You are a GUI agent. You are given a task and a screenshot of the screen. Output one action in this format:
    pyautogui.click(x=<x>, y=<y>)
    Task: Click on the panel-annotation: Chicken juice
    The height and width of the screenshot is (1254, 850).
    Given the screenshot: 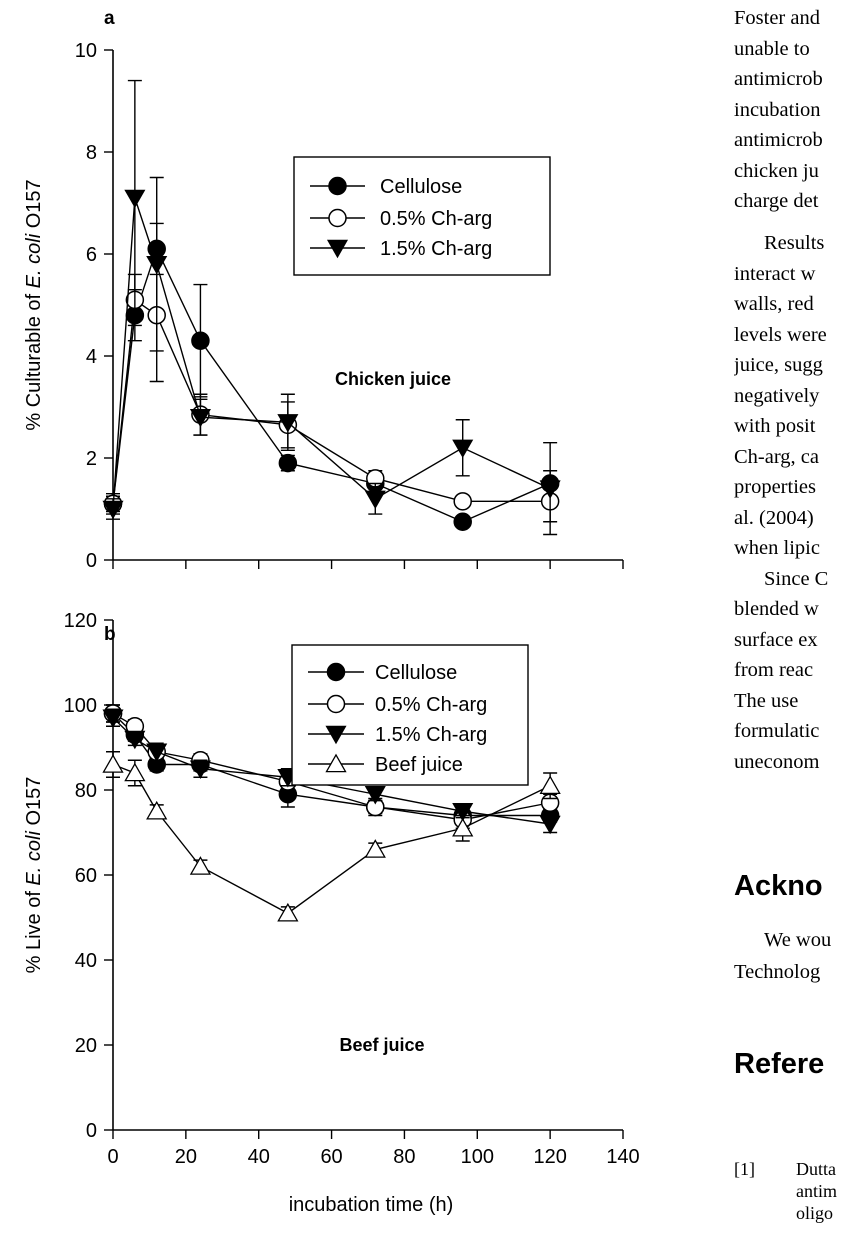 What is the action you would take?
    pyautogui.click(x=393, y=379)
    